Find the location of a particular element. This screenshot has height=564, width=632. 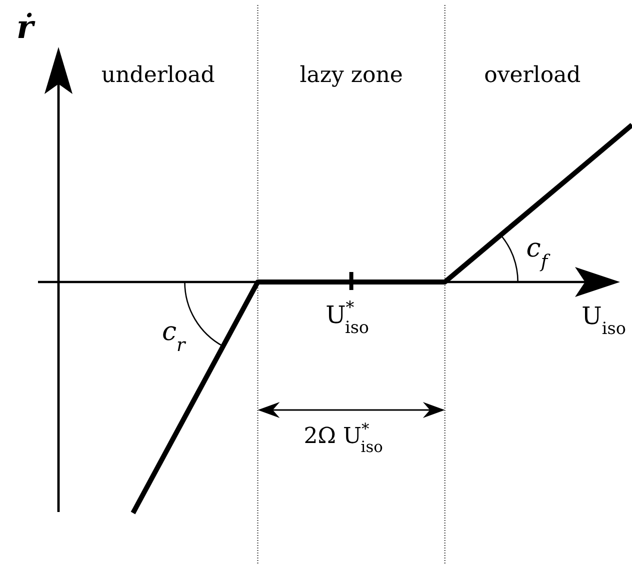

annotation: c$_{r}$ is located at coordinates (174, 336).